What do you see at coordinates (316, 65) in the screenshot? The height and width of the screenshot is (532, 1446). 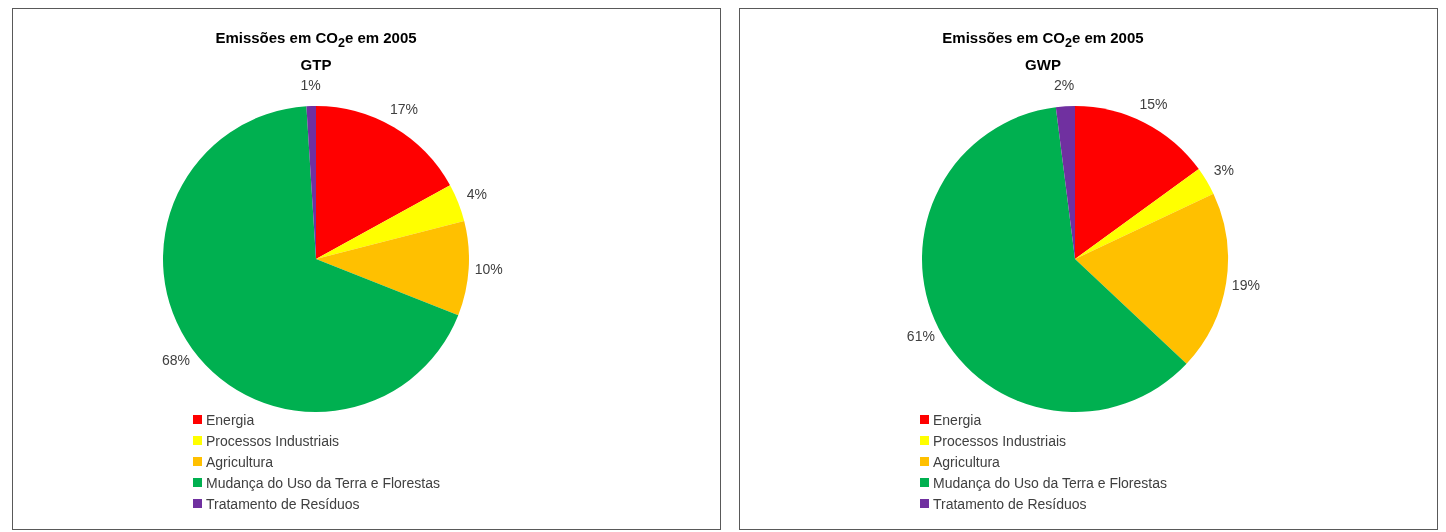 I see `chart-subtitle: GTP` at bounding box center [316, 65].